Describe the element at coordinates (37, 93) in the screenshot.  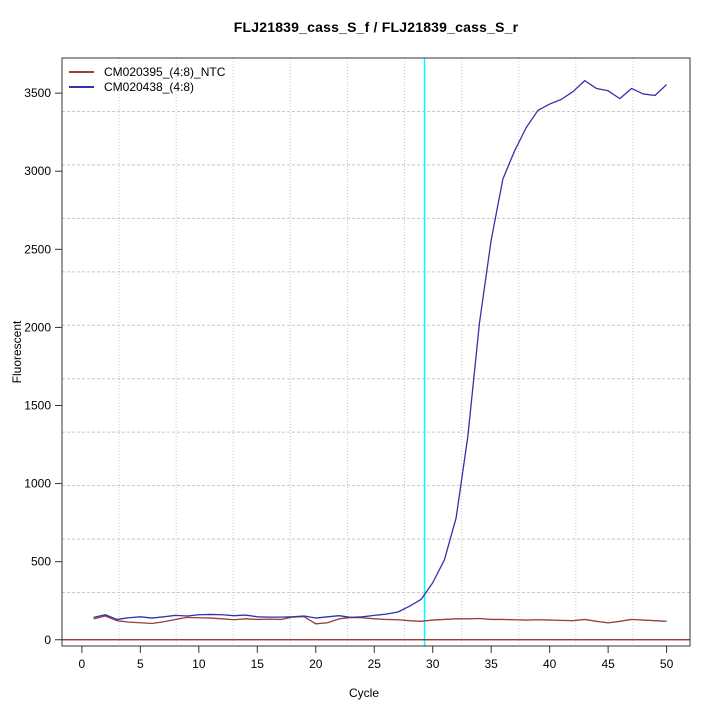
I see `y-tick-label: 3500` at that location.